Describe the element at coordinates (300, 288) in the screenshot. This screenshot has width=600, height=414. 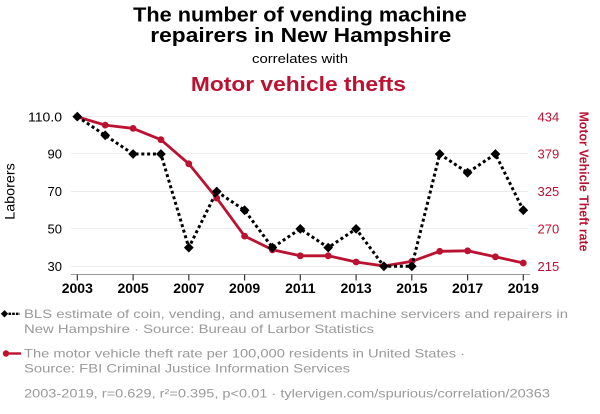
I see `svg-text: 2011` at that location.